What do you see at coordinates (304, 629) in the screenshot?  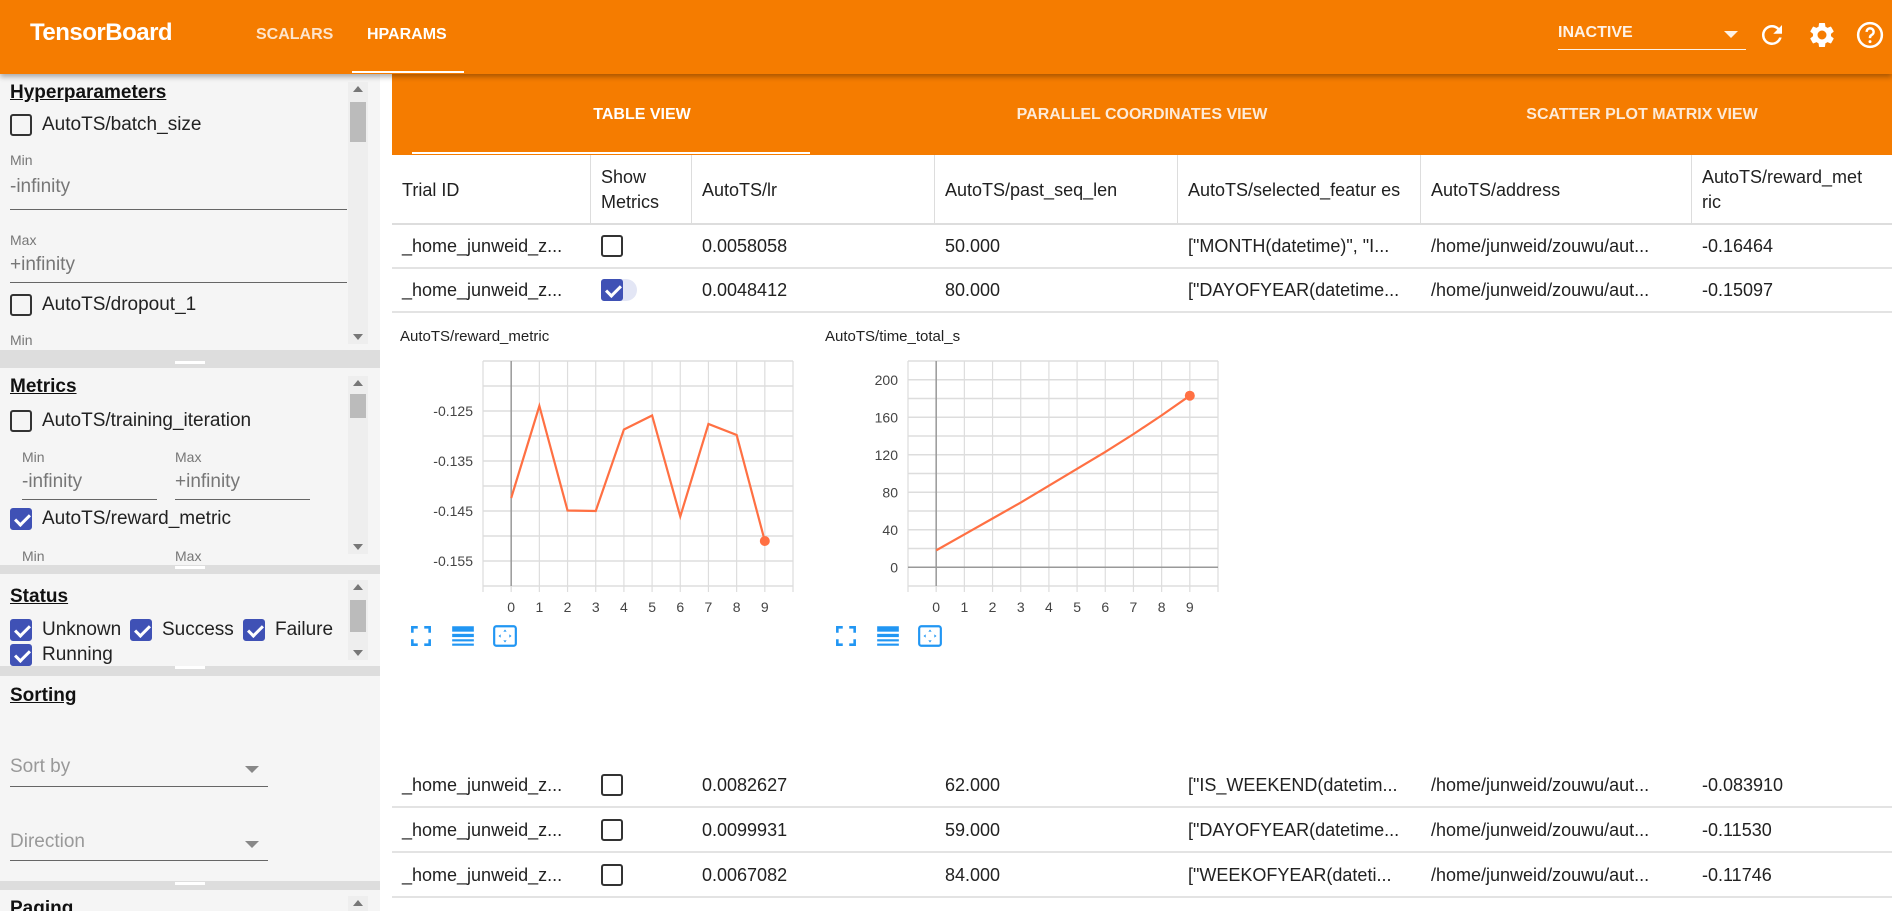 I see `status-label: Failure` at bounding box center [304, 629].